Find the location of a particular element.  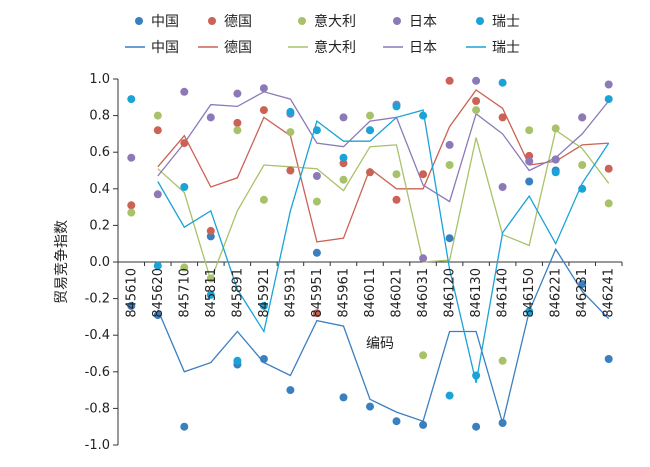

x-category-label: 846150 is located at coordinates (529, 293).